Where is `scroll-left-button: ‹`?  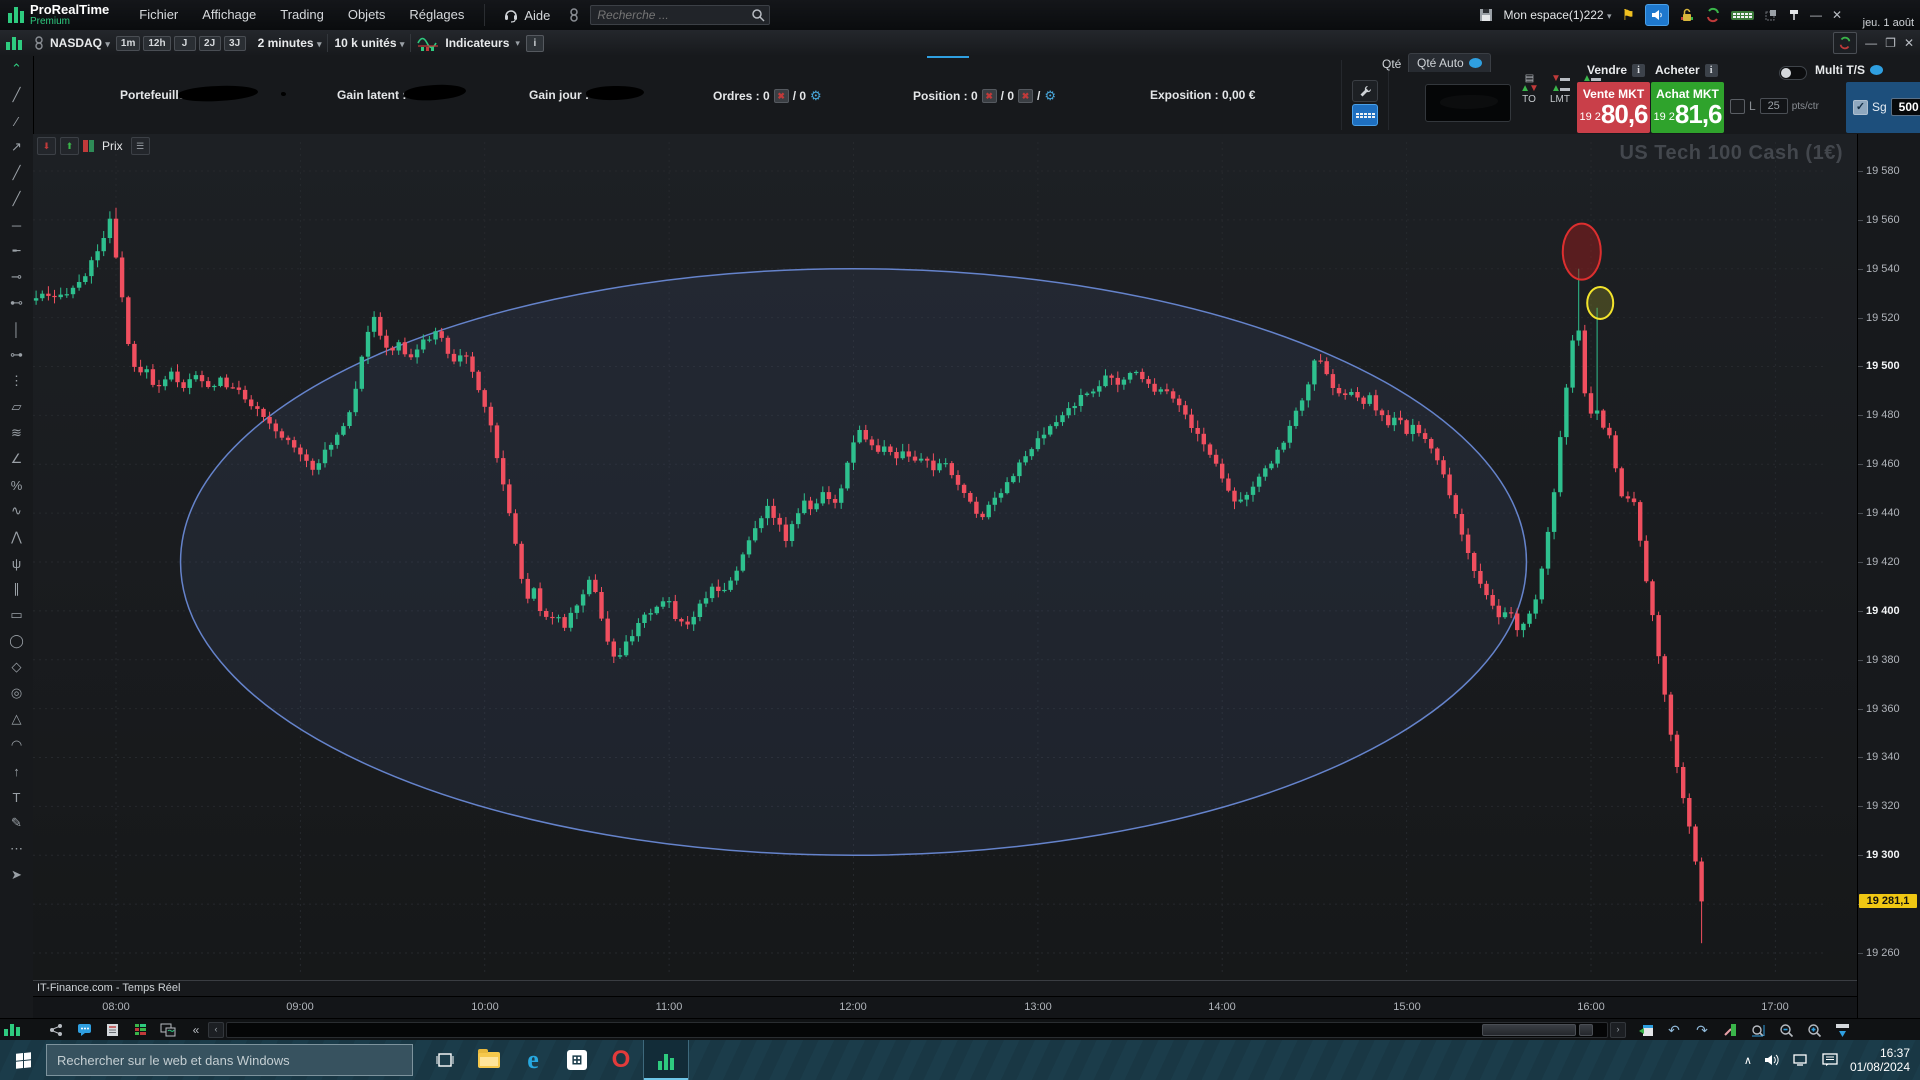 scroll-left-button: ‹ is located at coordinates (216, 1030).